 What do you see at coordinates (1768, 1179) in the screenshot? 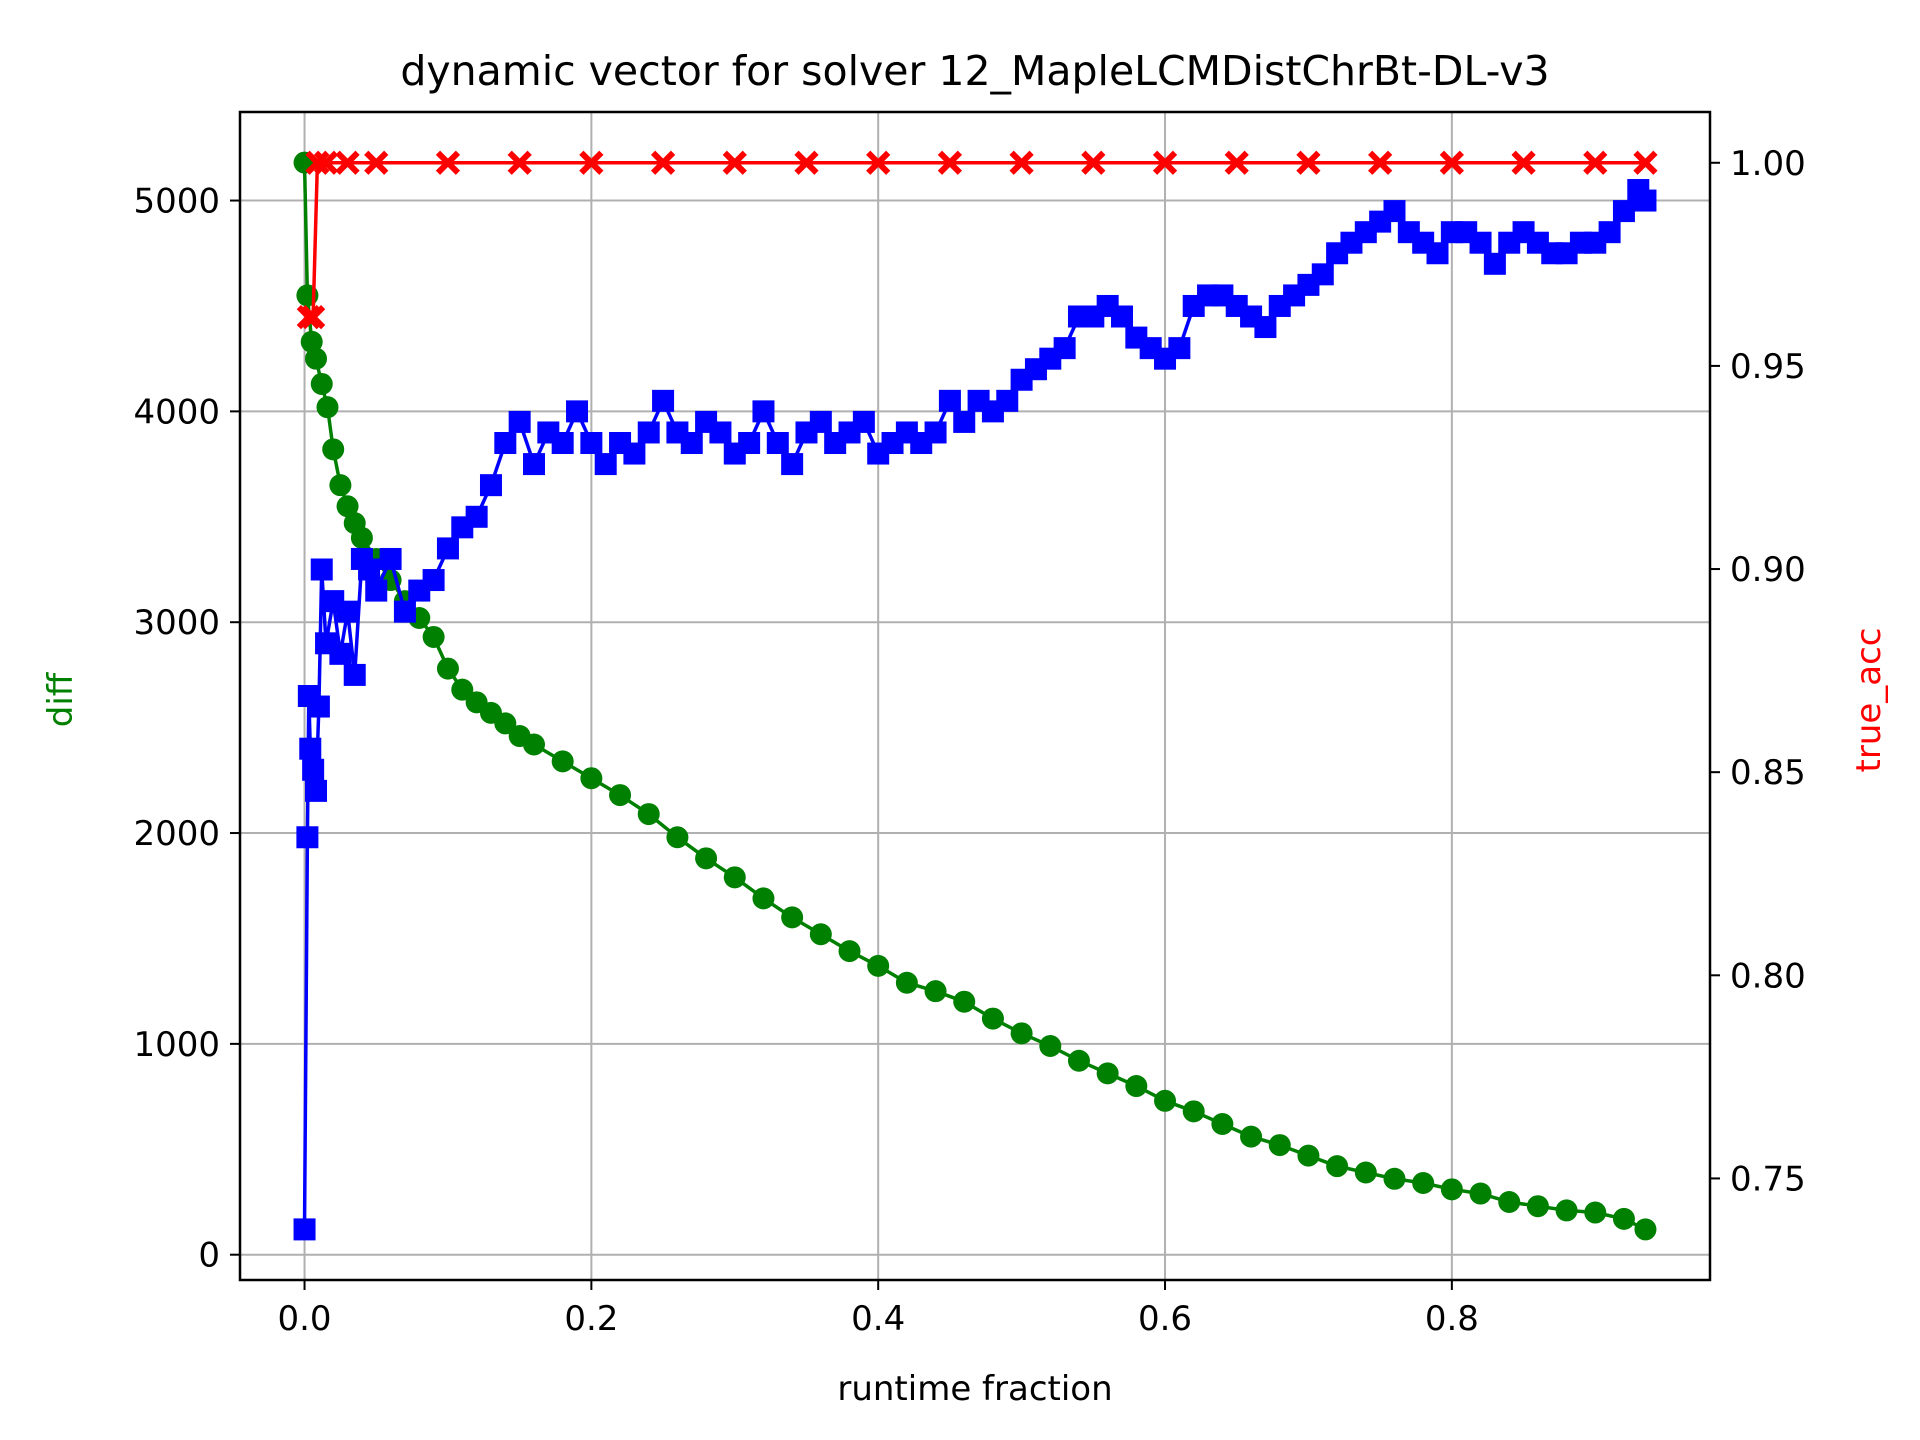
I see `y-right-tick-label: 0.75` at bounding box center [1768, 1179].